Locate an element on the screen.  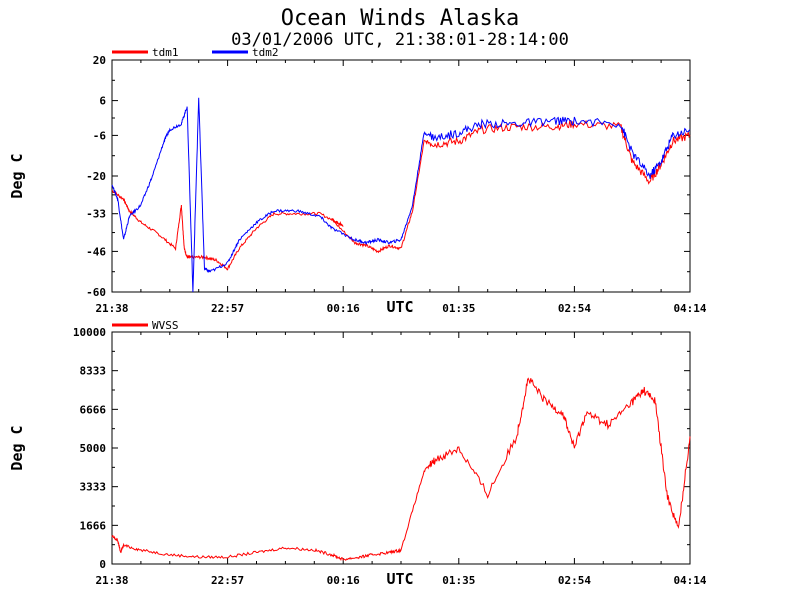
y-tick-label: 20 is located at coordinates (99, 60).